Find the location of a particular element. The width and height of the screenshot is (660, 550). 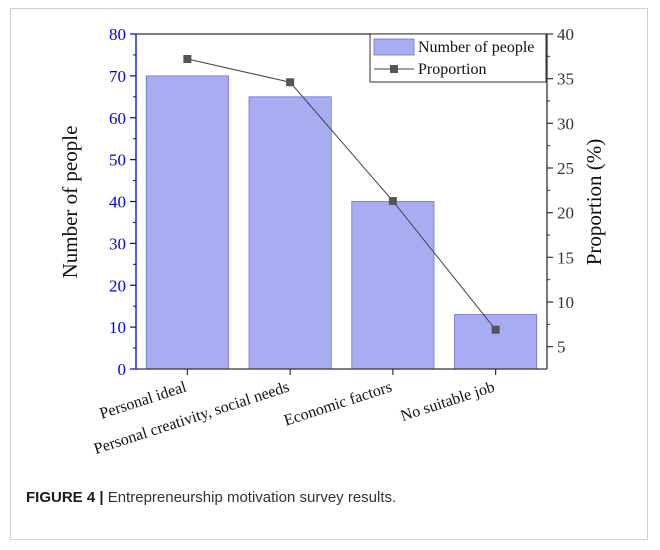

x-tick-label: Economic factors is located at coordinates (338, 404).